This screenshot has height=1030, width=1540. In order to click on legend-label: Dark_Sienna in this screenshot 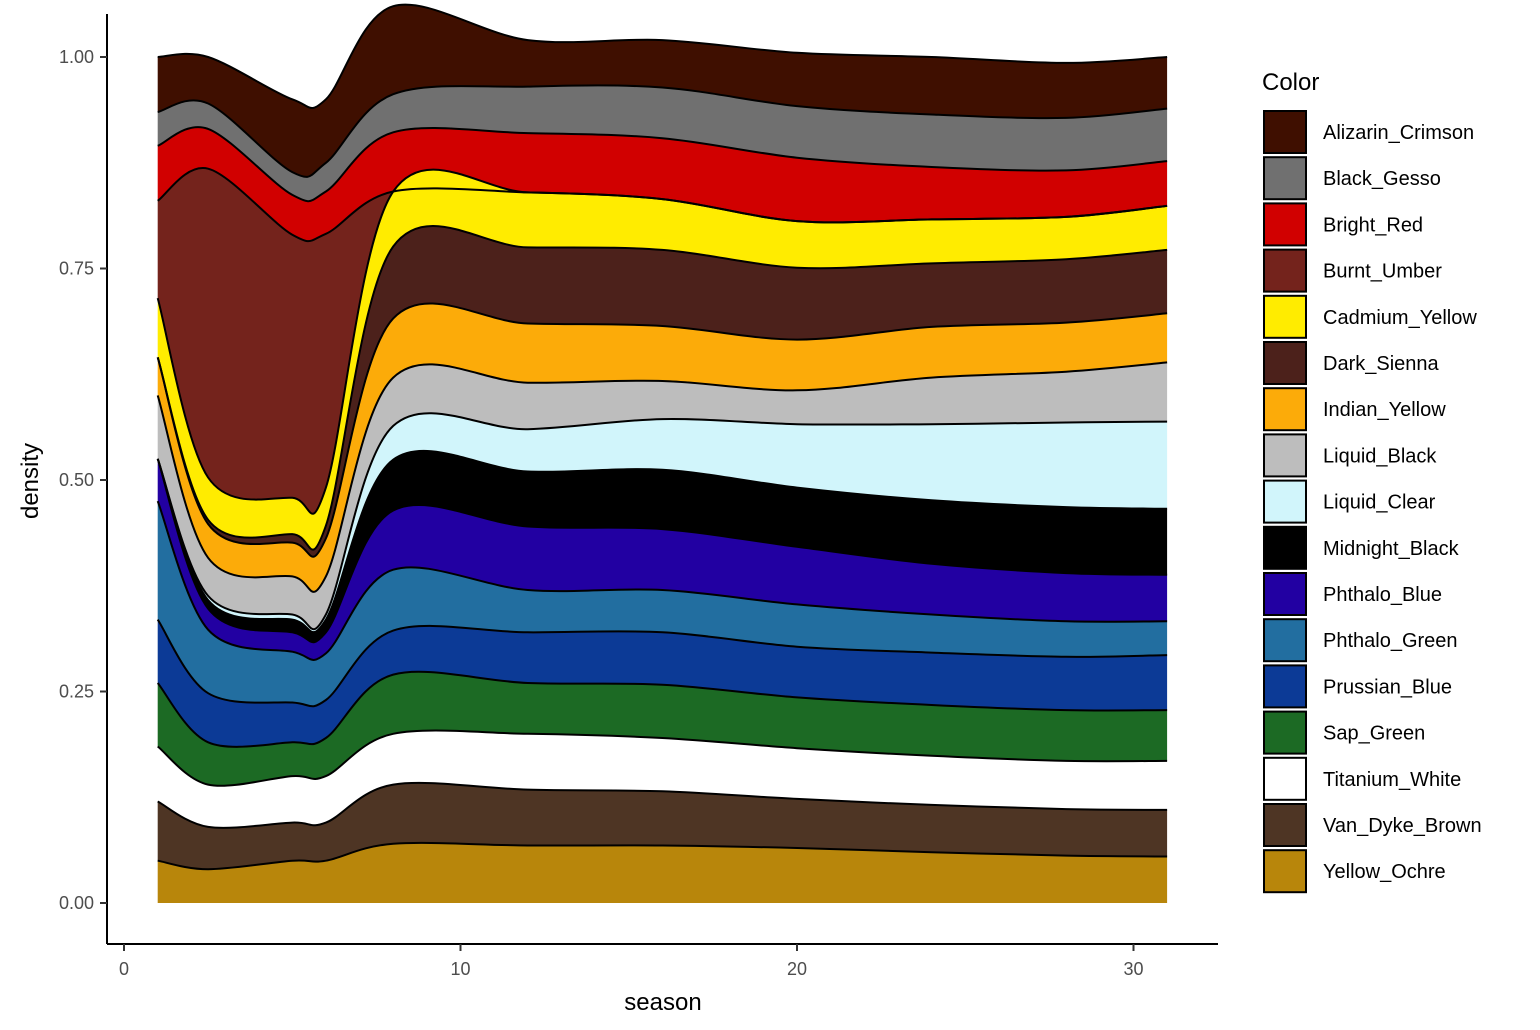, I will do `click(1381, 364)`.